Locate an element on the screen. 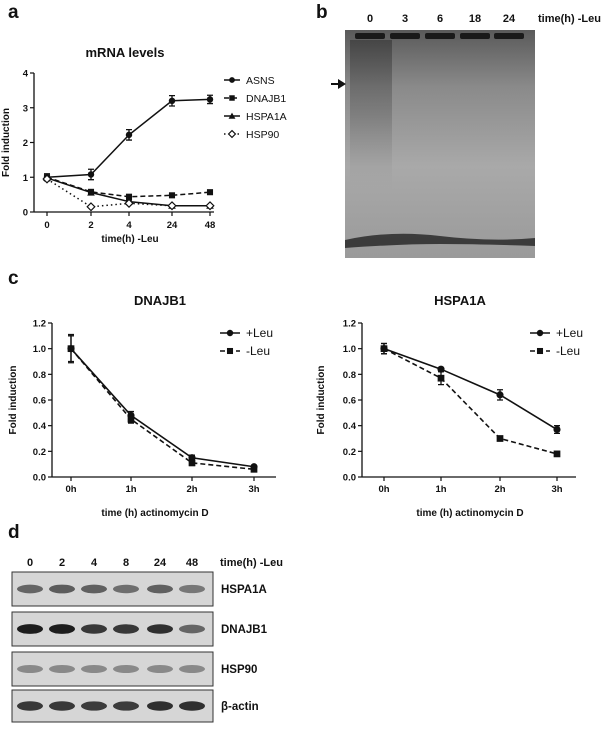 The width and height of the screenshot is (609, 729). gel-lane-label: 6 is located at coordinates (440, 19).